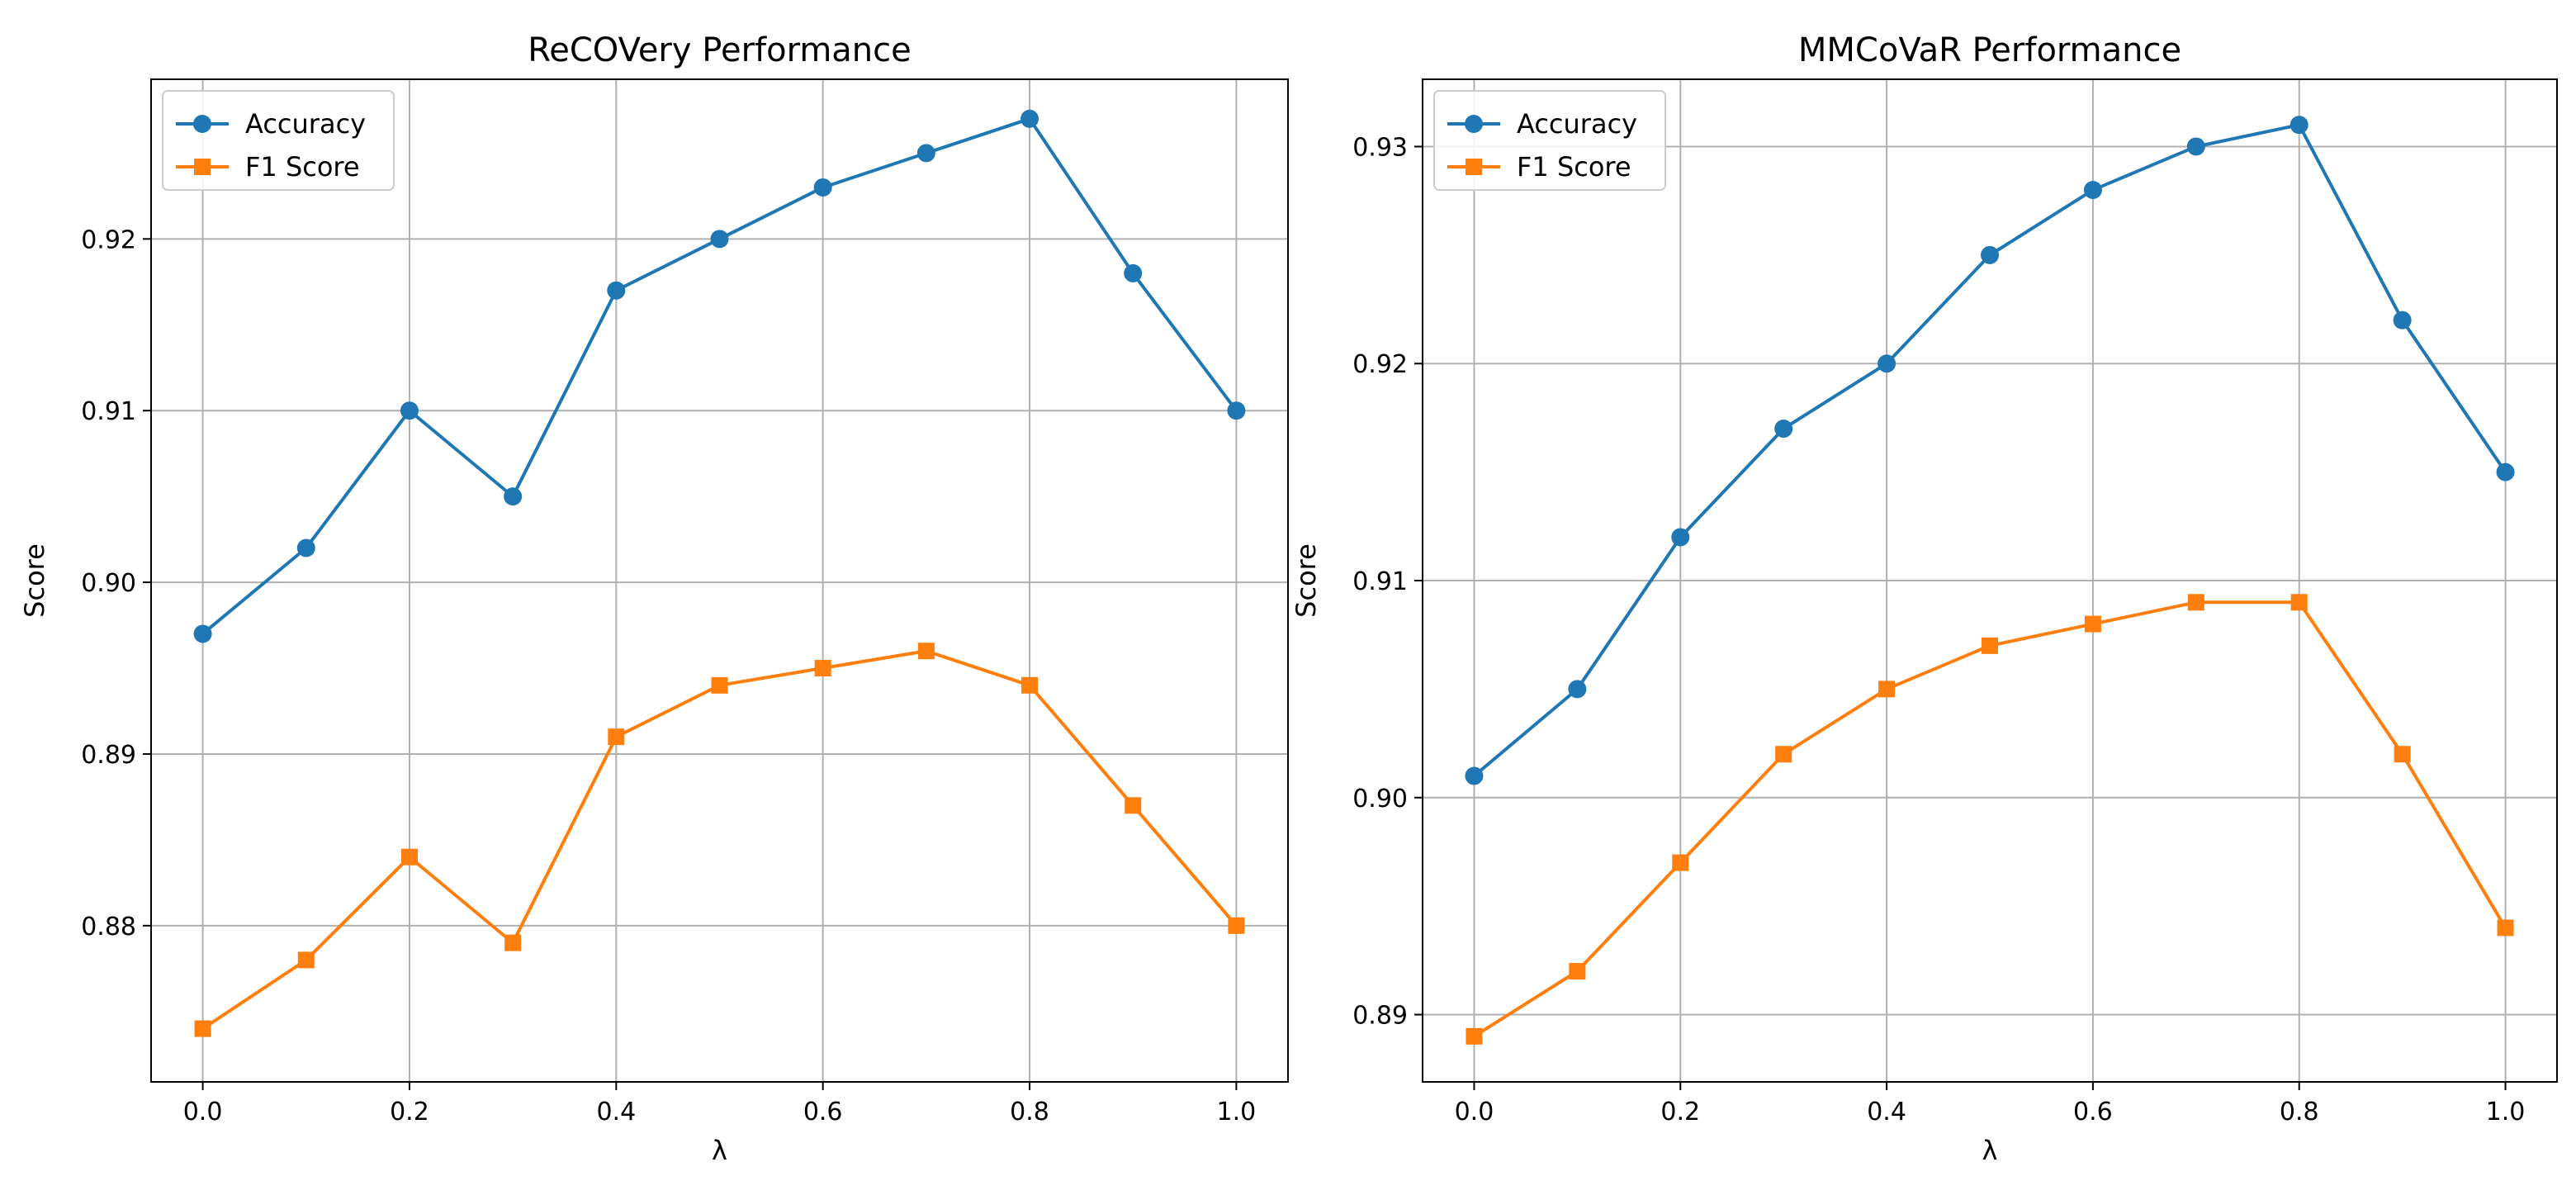 This screenshot has height=1181, width=2576. What do you see at coordinates (1989, 50) in the screenshot?
I see `chart-title: MMCoVaR Performance` at bounding box center [1989, 50].